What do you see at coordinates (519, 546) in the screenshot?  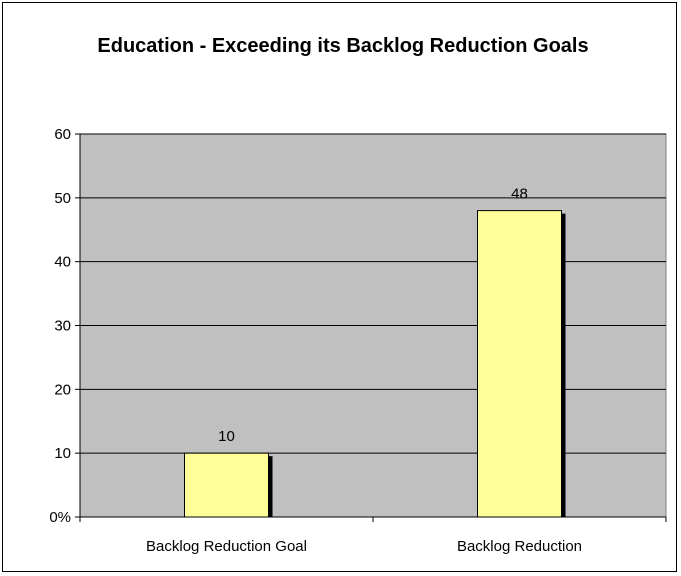 I see `x-tick-label: Backlog Reduction` at bounding box center [519, 546].